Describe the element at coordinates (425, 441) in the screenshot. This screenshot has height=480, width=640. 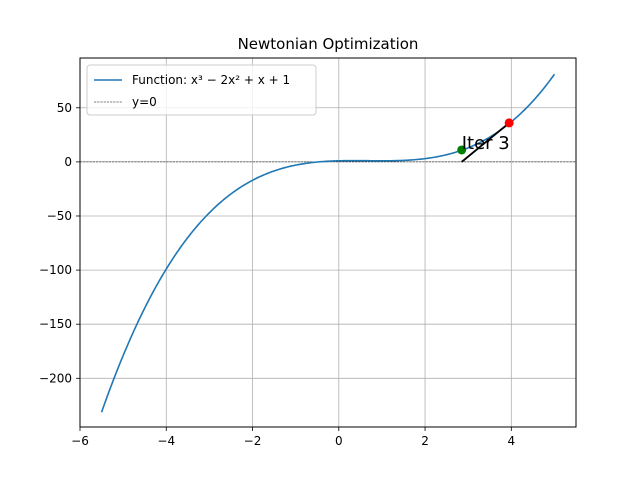
I see `x-tick-label-4: 2` at that location.